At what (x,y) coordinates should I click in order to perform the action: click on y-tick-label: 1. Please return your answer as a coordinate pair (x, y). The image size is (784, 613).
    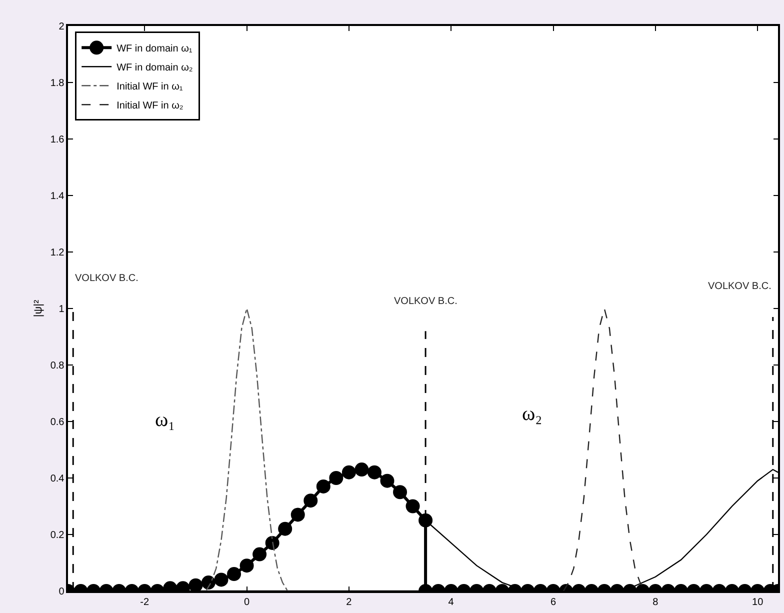
    Looking at the image, I should click on (61, 309).